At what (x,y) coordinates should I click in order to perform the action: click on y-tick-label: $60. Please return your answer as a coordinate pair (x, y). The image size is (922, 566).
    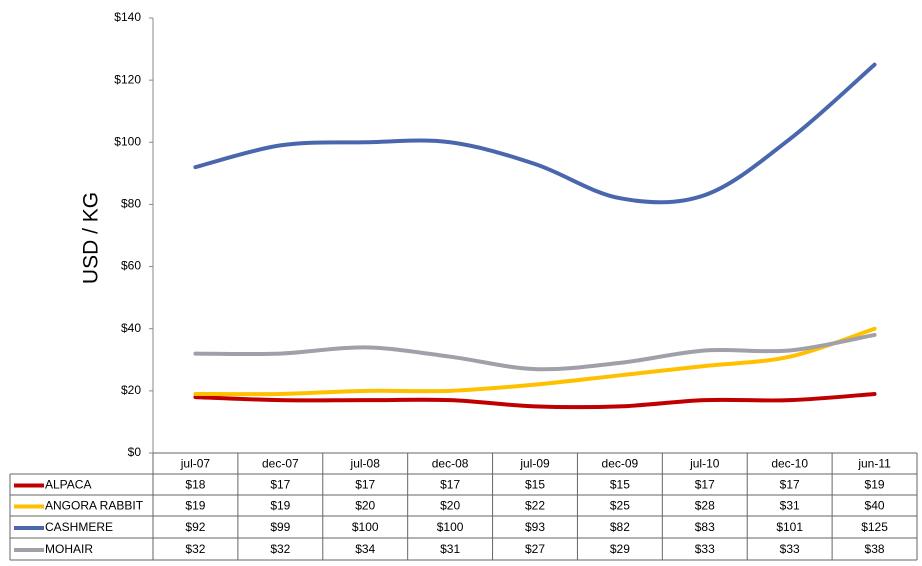
    Looking at the image, I should click on (131, 266).